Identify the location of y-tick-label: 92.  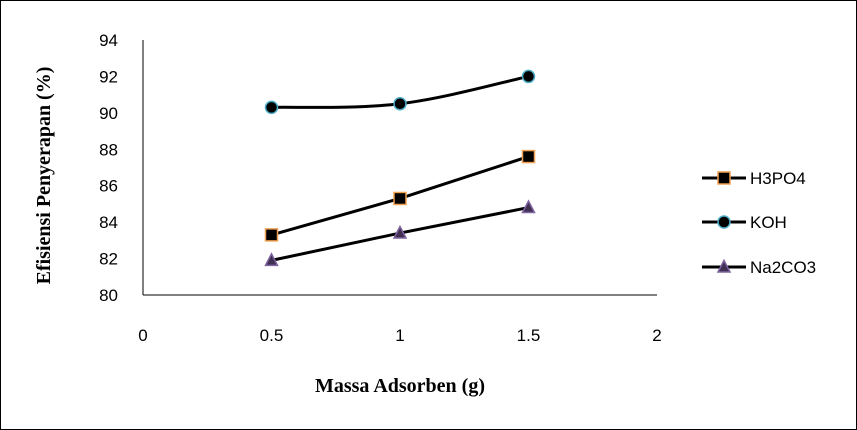
(108, 76).